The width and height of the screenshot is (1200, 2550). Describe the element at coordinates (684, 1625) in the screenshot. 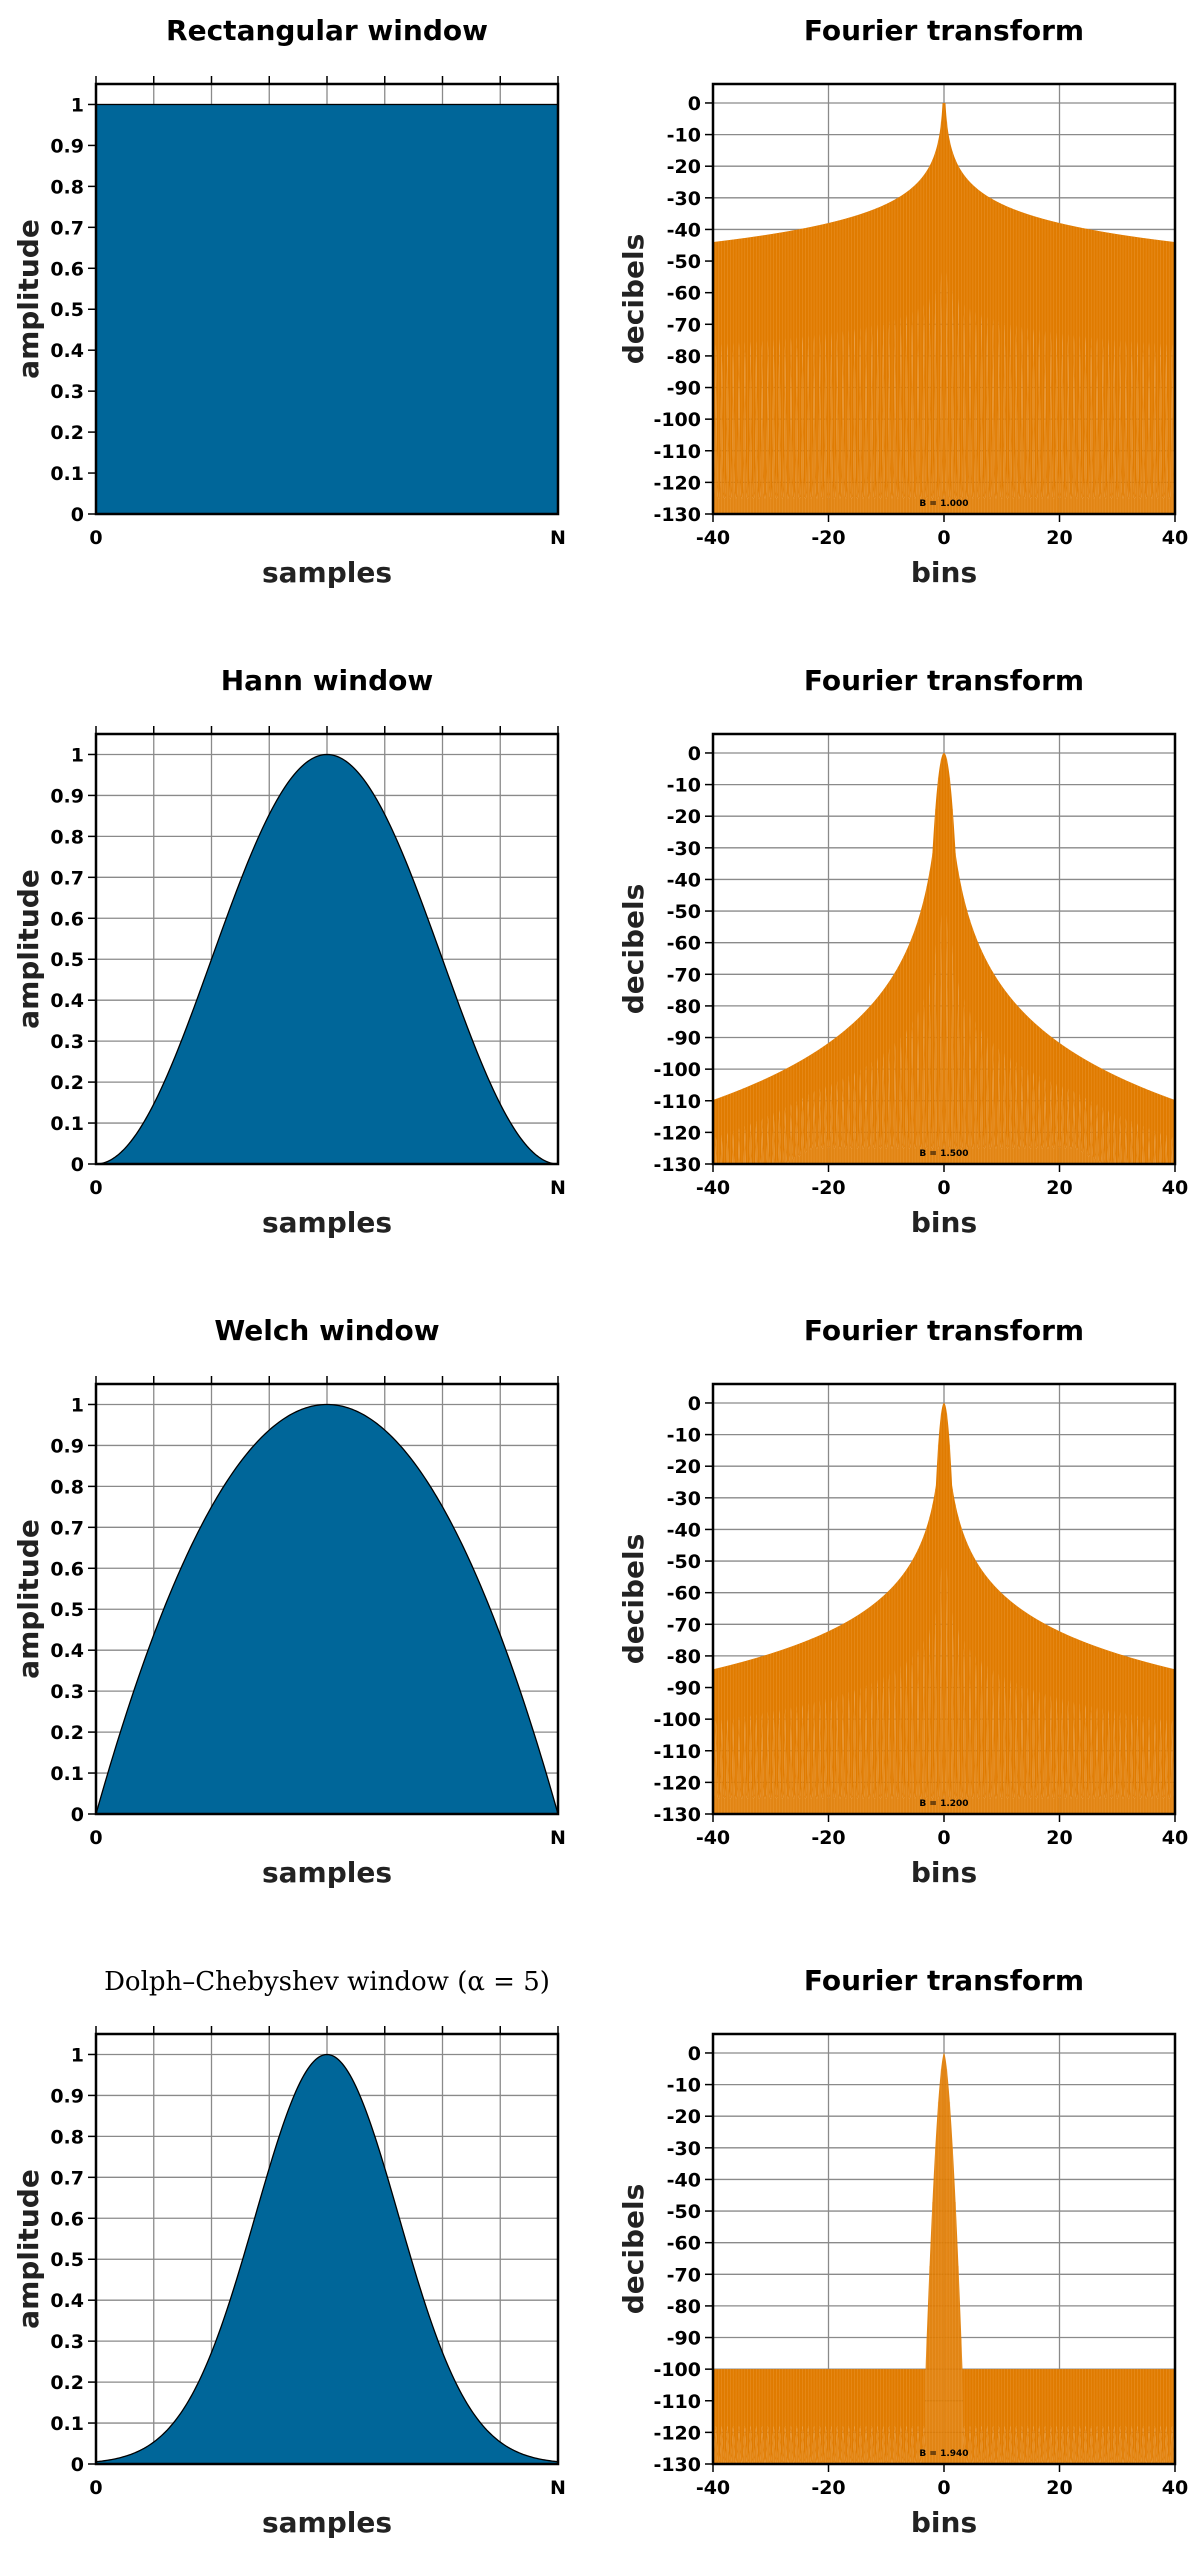

I see `y-tick-label: -70` at that location.